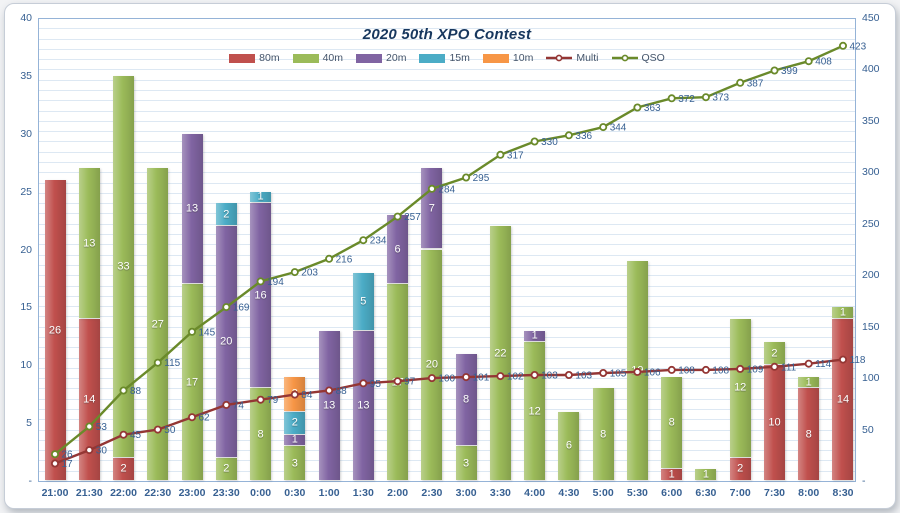 This screenshot has width=900, height=513. What do you see at coordinates (500, 353) in the screenshot?
I see `bar-segment-label: 22` at bounding box center [500, 353].